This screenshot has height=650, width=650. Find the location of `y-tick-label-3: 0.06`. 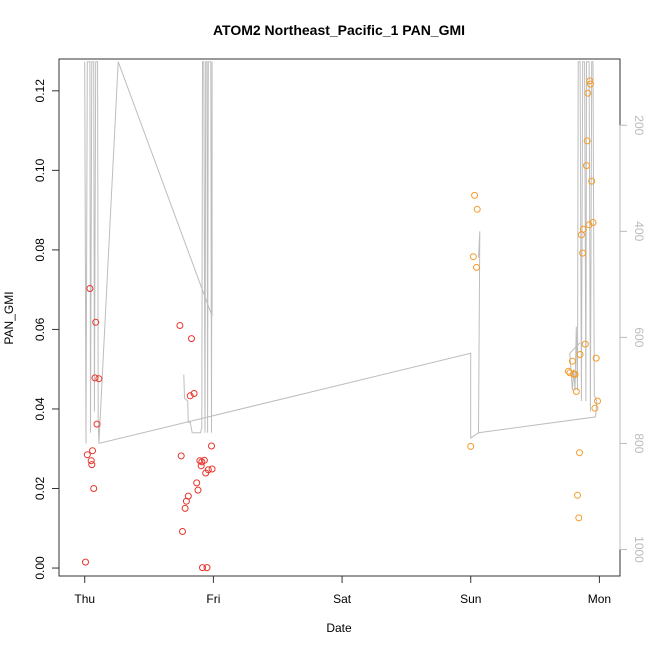

y-tick-label-3: 0.06 is located at coordinates (40, 329).